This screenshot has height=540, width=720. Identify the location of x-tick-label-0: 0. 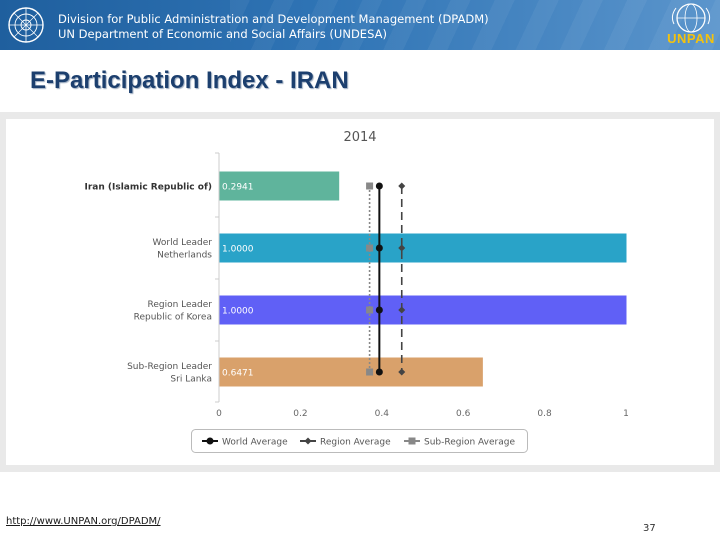
(219, 414).